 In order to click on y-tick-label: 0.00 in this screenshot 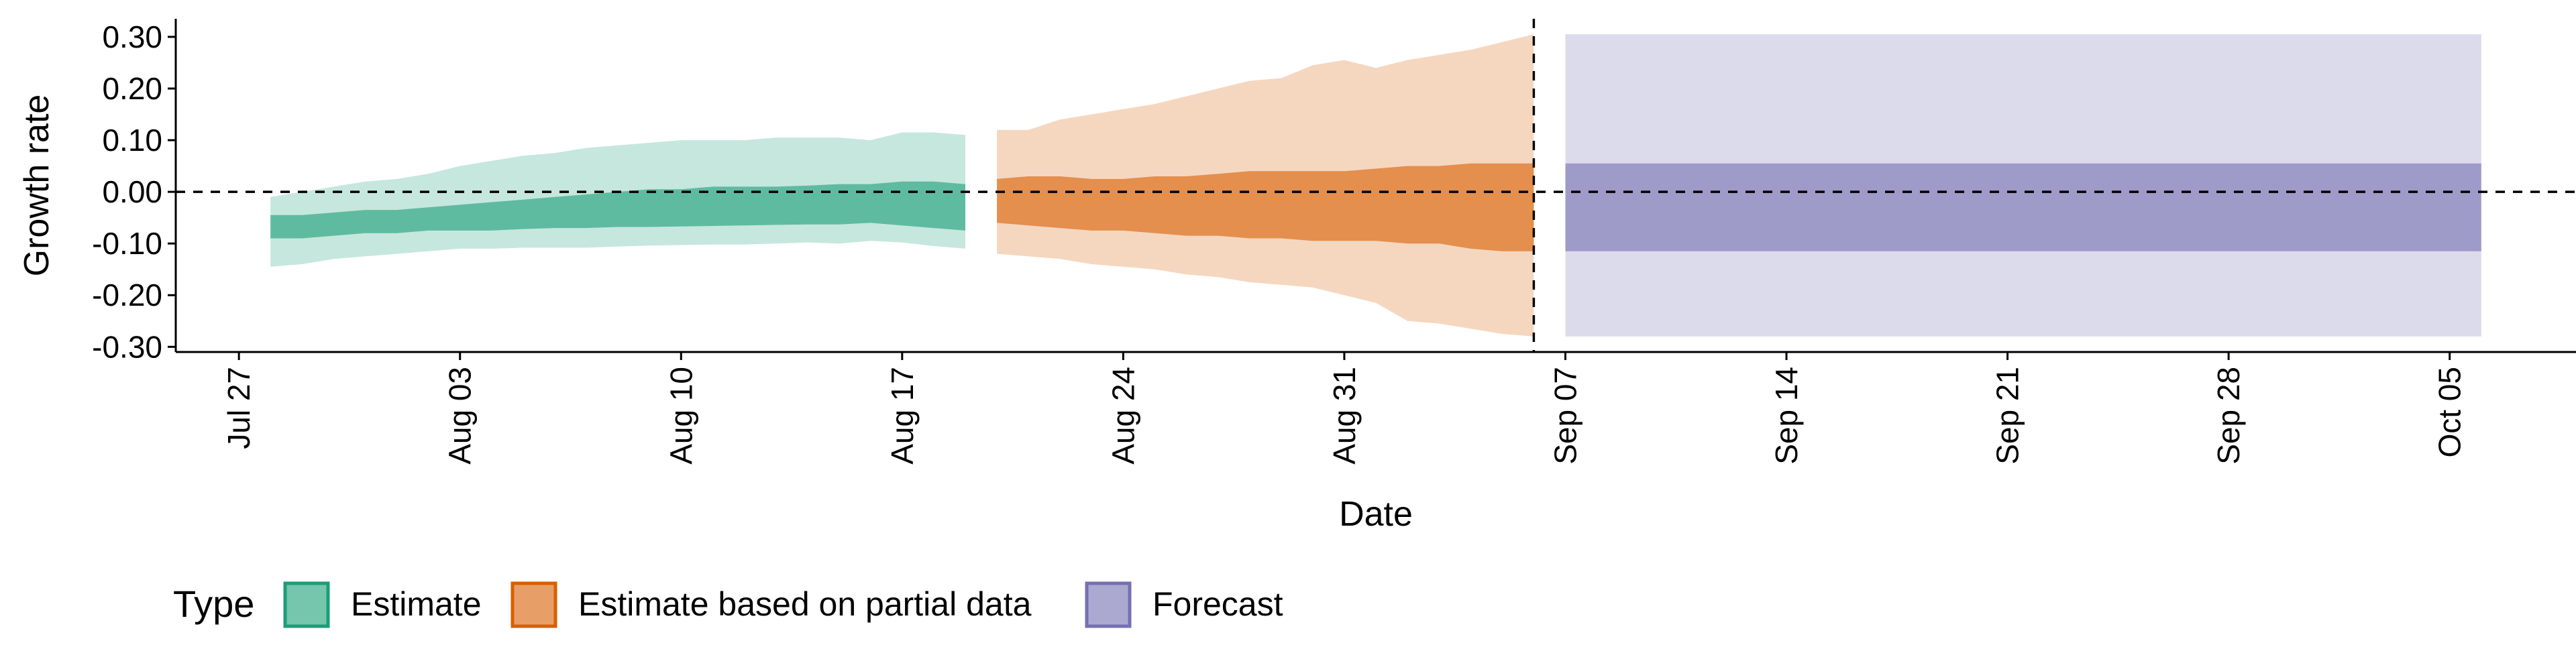, I will do `click(132, 192)`.